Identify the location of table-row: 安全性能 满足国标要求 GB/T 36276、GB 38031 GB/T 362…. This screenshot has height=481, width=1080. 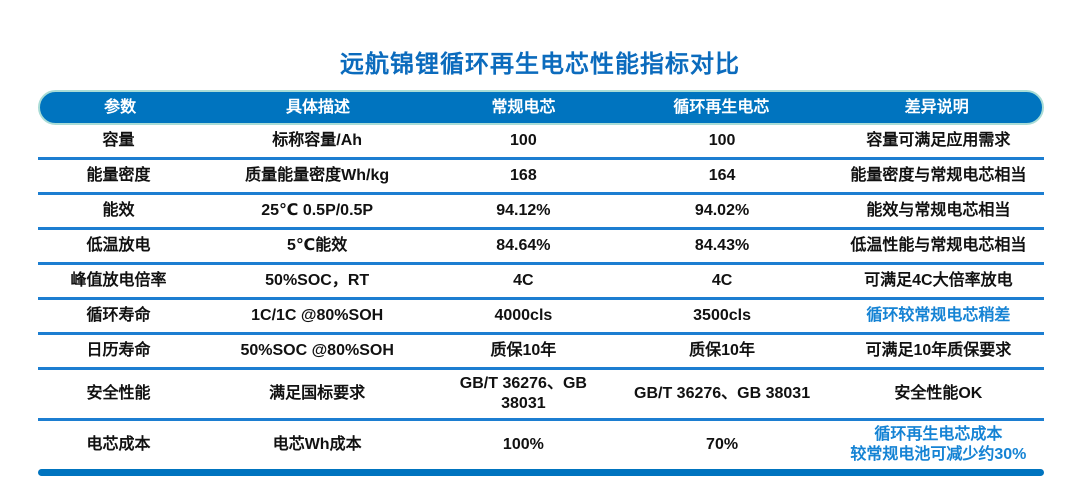
(541, 395).